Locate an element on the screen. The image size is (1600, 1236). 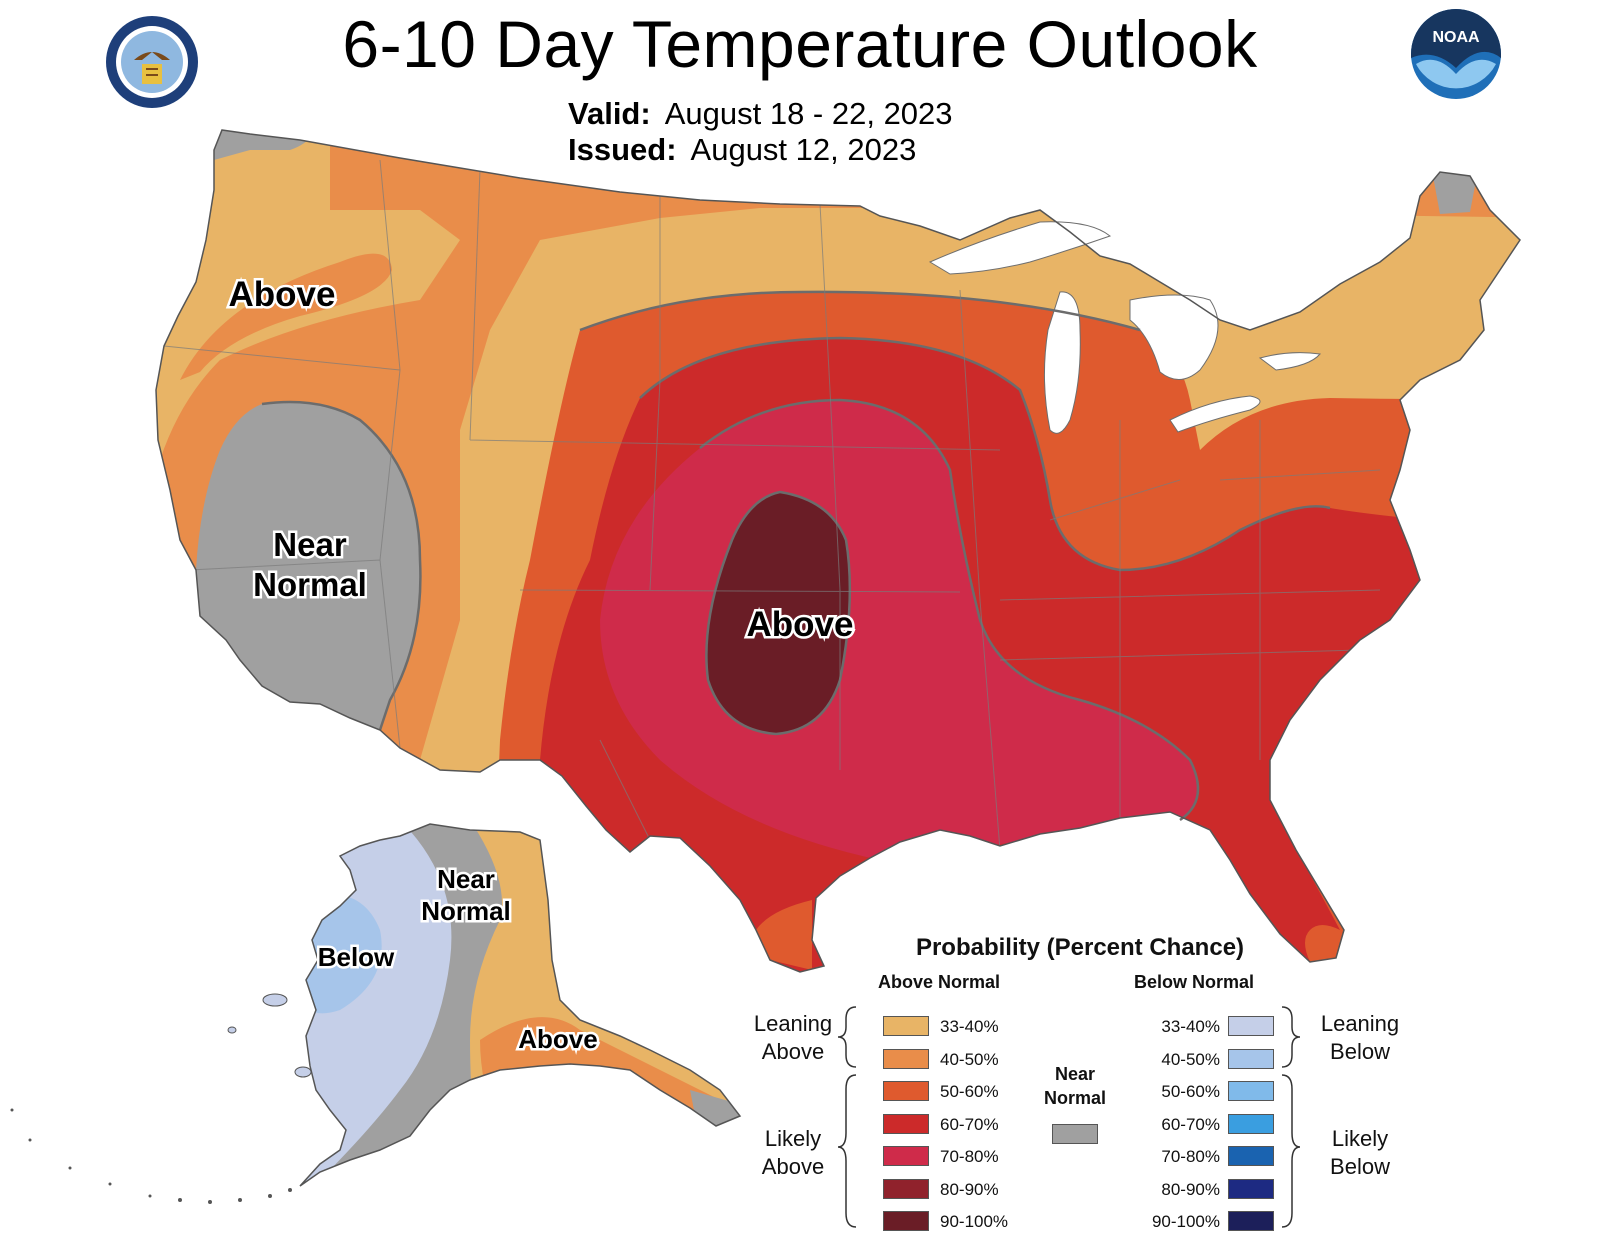
legend-above-label: 90-100% is located at coordinates (974, 1221).